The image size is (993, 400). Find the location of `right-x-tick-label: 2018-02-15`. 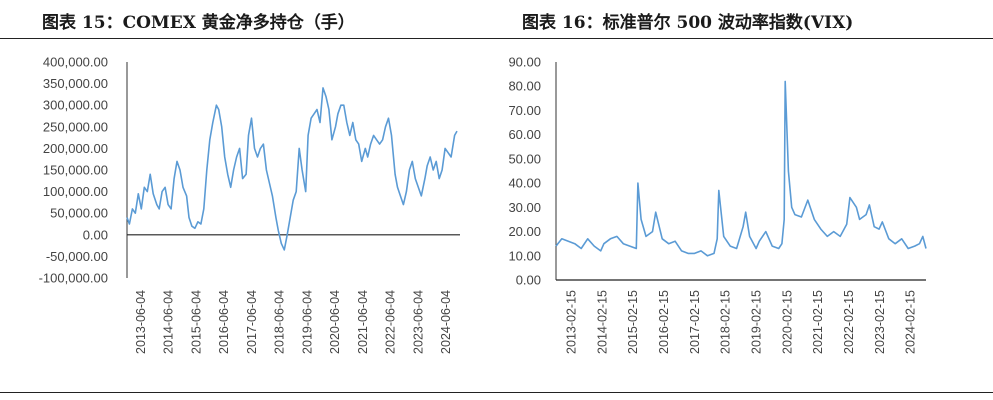

right-x-tick-label: 2018-02-15 is located at coordinates (726, 322).